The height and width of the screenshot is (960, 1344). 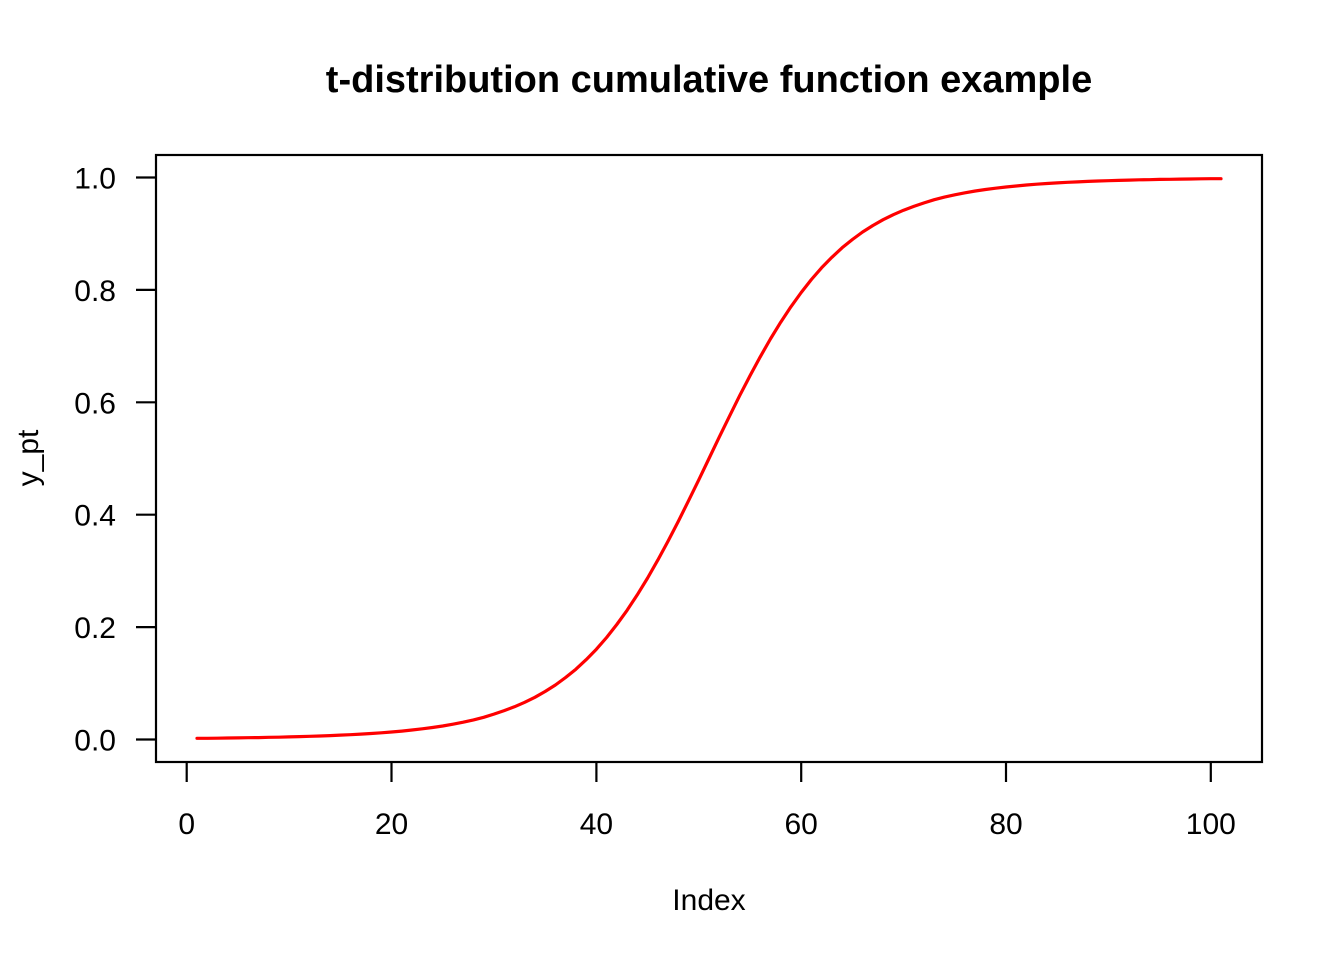 What do you see at coordinates (95, 741) in the screenshot?
I see `y-tick-label: 0.0` at bounding box center [95, 741].